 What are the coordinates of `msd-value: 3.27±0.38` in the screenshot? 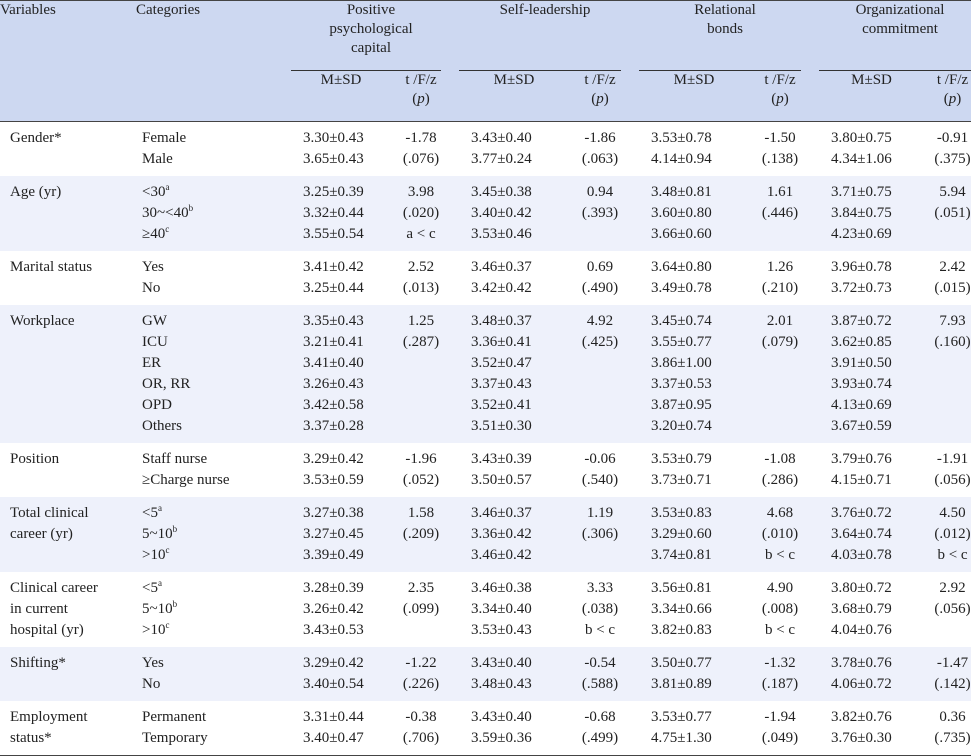 It's located at (333, 513).